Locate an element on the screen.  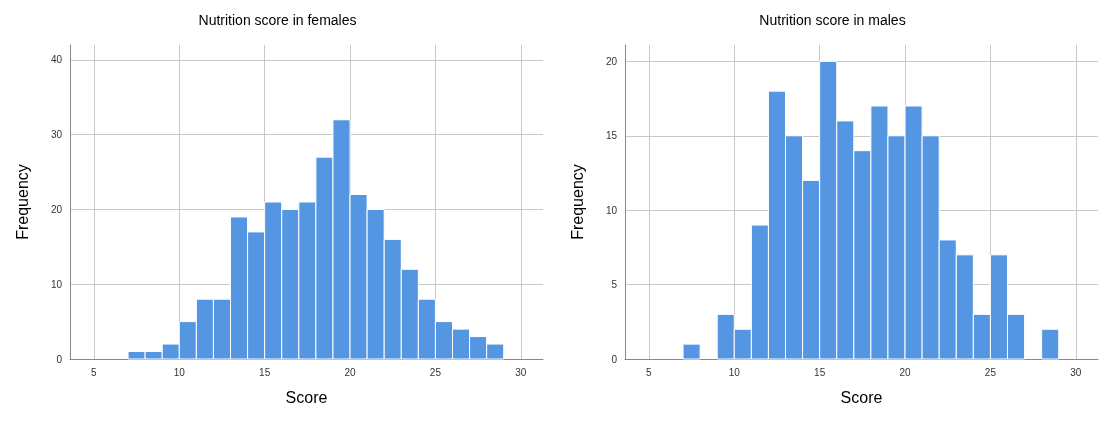
y-tick-label: 5 is located at coordinates (614, 285).